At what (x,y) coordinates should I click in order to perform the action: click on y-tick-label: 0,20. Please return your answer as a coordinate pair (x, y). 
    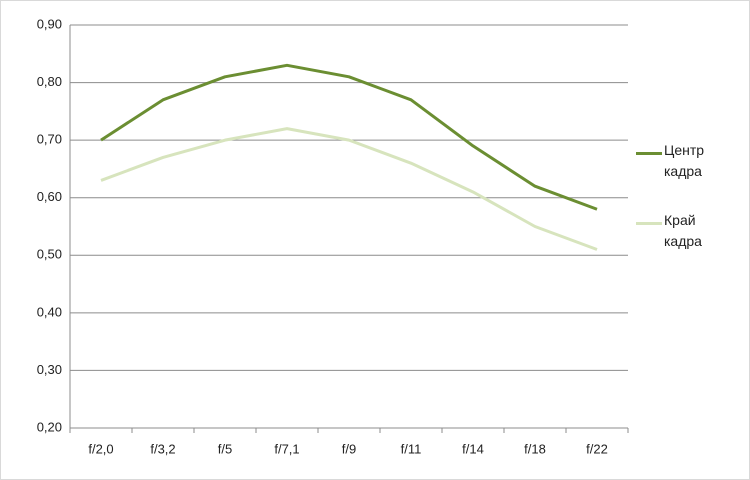
    Looking at the image, I should click on (49, 426).